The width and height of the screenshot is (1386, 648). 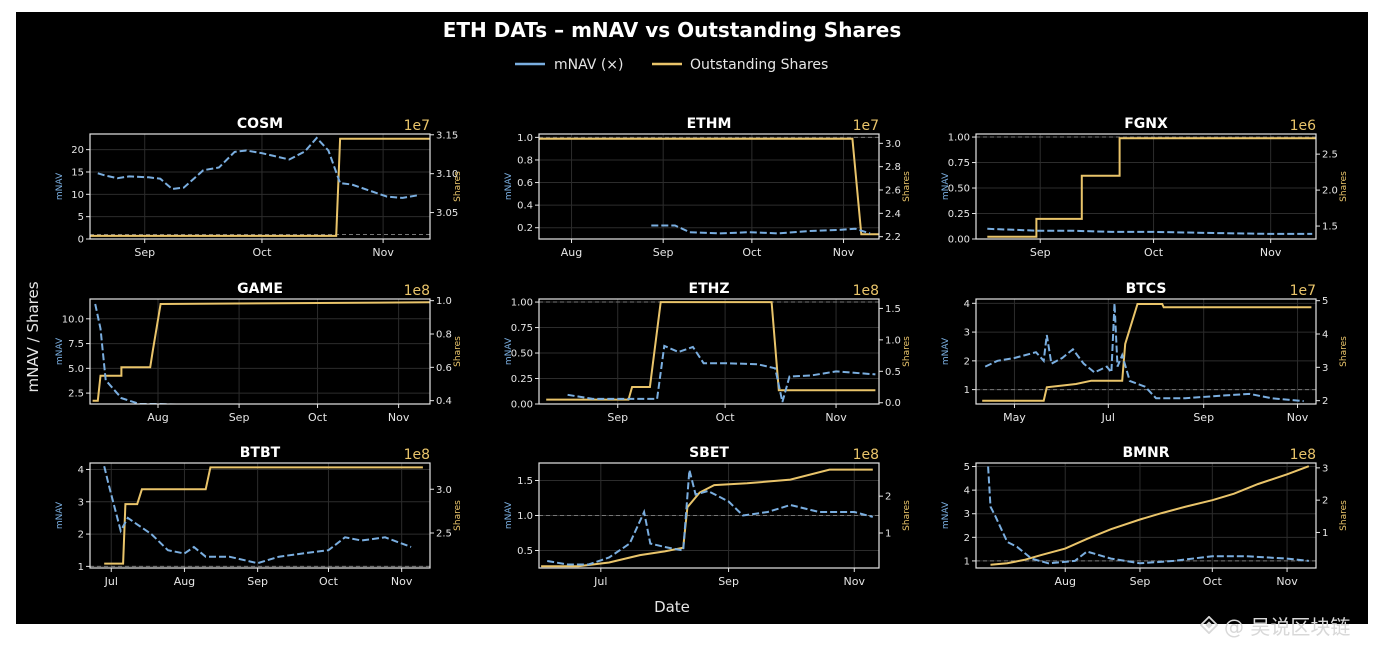 I want to click on y-right-tick-label: 2.6, so click(x=893, y=191).